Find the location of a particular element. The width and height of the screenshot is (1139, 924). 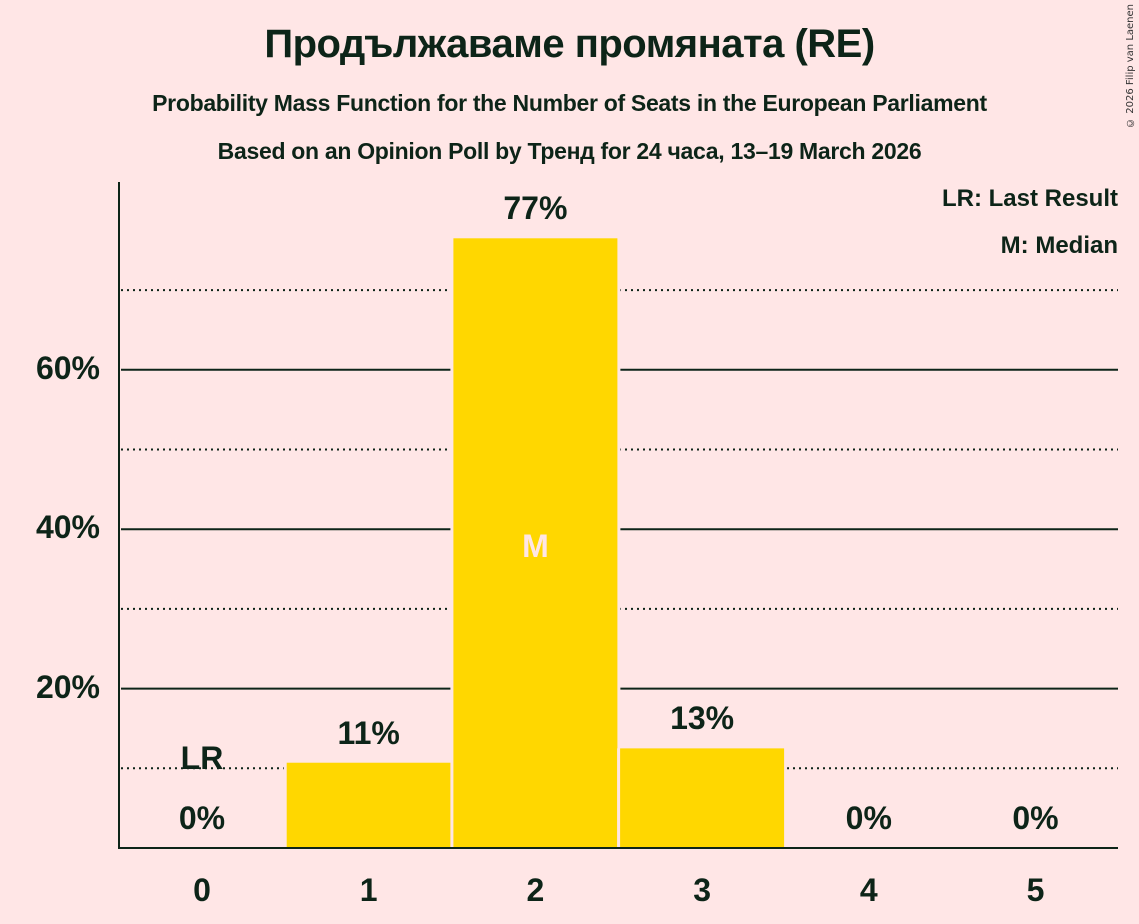

x-tick-label: 0 is located at coordinates (202, 890).